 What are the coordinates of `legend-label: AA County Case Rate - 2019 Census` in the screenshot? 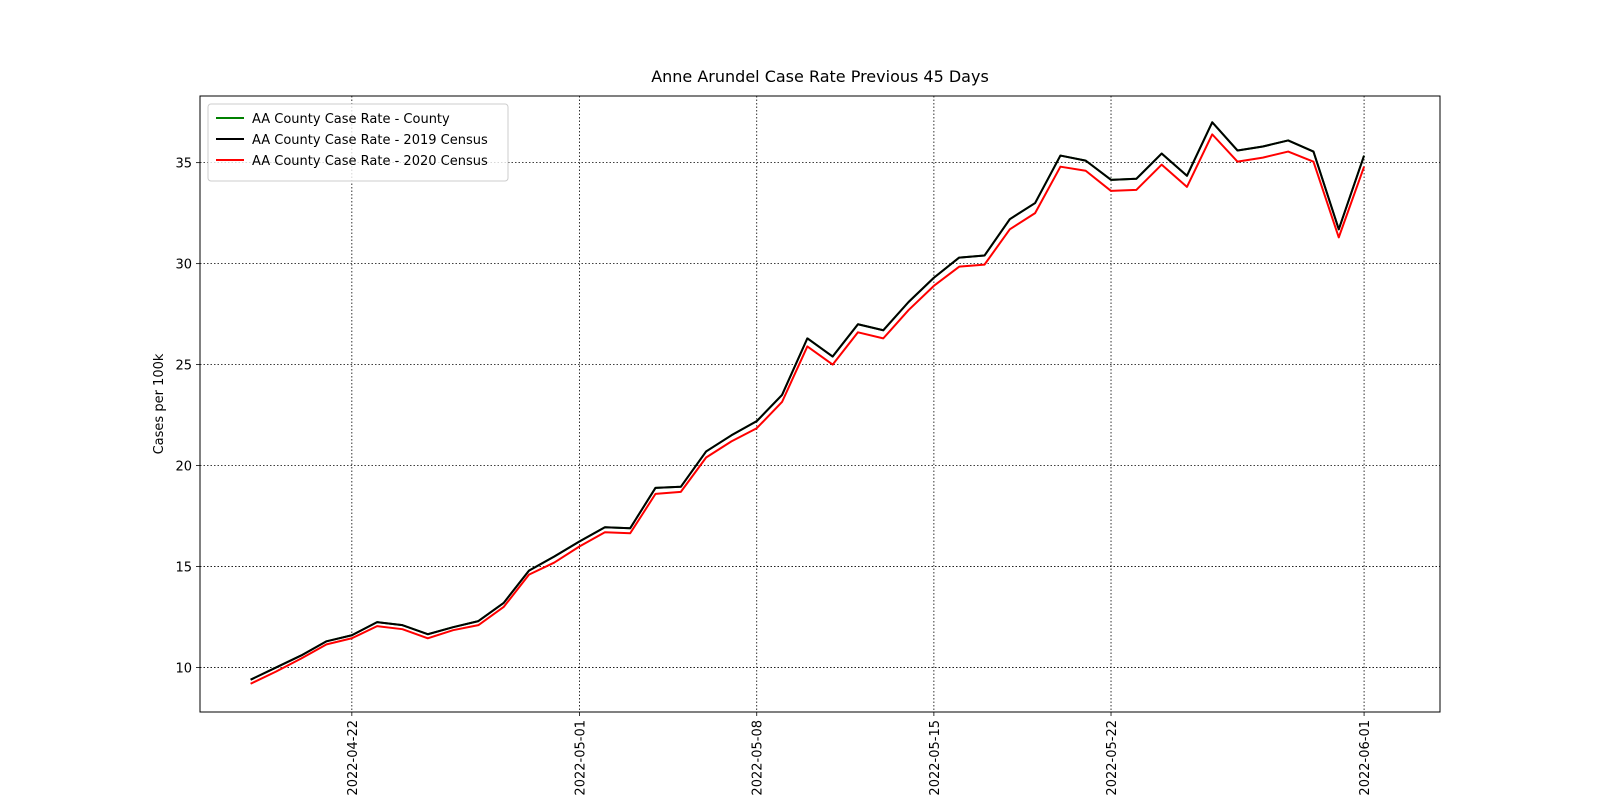 It's located at (370, 140).